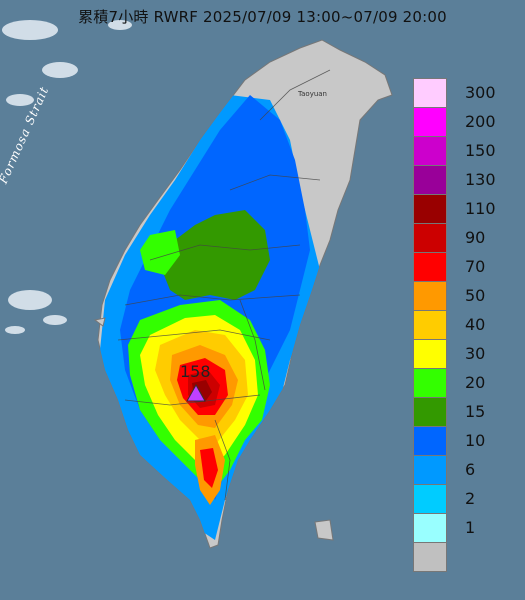 Image resolution: width=525 pixels, height=600 pixels. I want to click on peak-marker-icon, so click(196, 392).